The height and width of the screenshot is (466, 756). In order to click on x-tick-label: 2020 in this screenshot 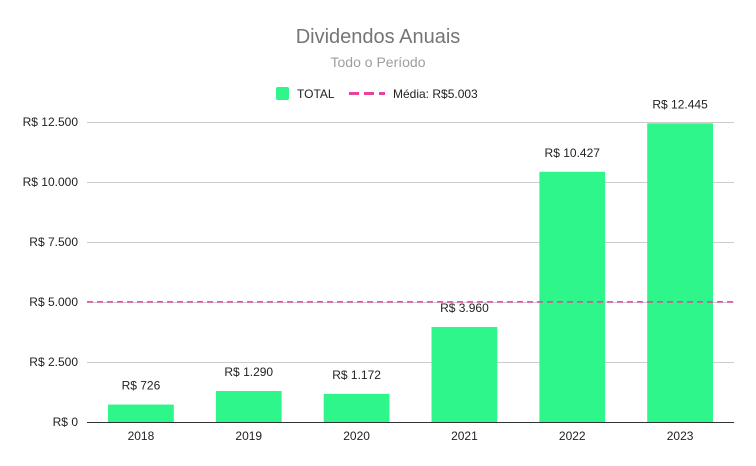, I will do `click(356, 436)`.